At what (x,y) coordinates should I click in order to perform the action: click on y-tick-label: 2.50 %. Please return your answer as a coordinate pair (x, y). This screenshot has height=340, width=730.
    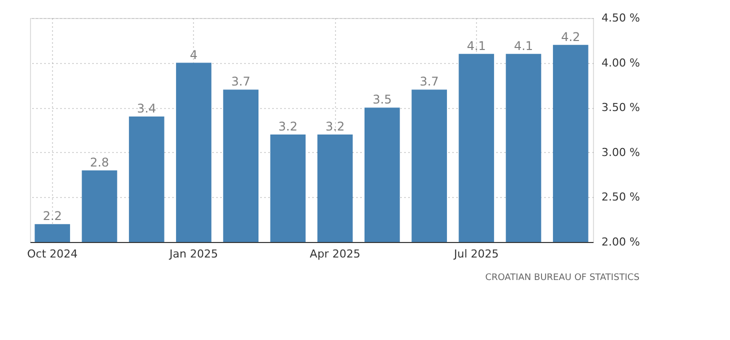
    Looking at the image, I should click on (621, 197).